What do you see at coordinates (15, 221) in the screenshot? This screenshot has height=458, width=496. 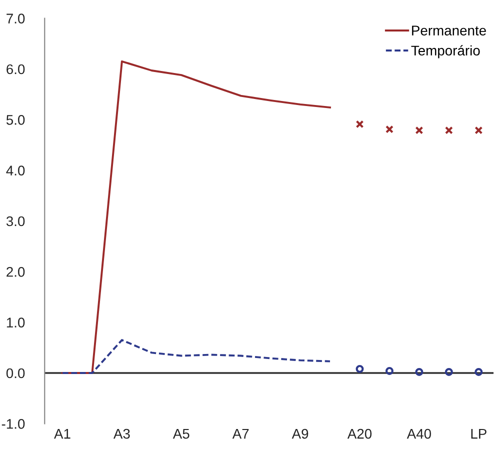 I see `y-tick-label: 3.0` at bounding box center [15, 221].